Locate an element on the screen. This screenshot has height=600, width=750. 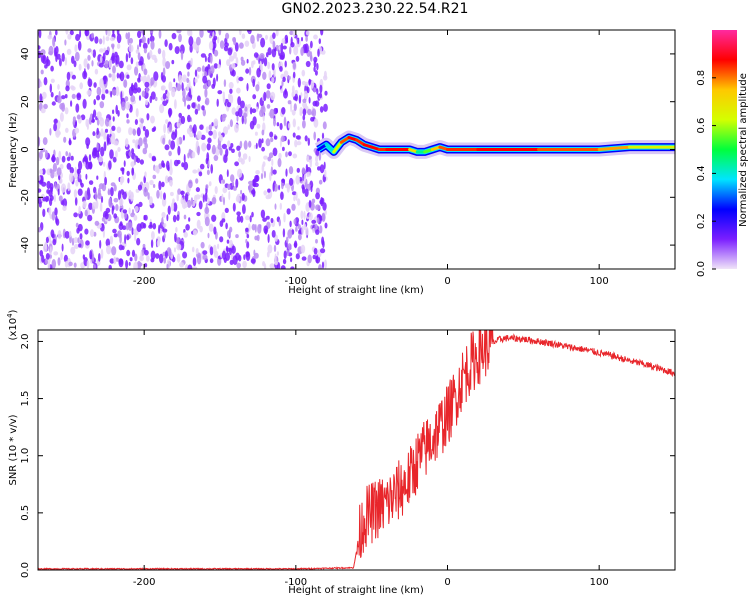
y-tick-label: 1.0 is located at coordinates (25, 456).